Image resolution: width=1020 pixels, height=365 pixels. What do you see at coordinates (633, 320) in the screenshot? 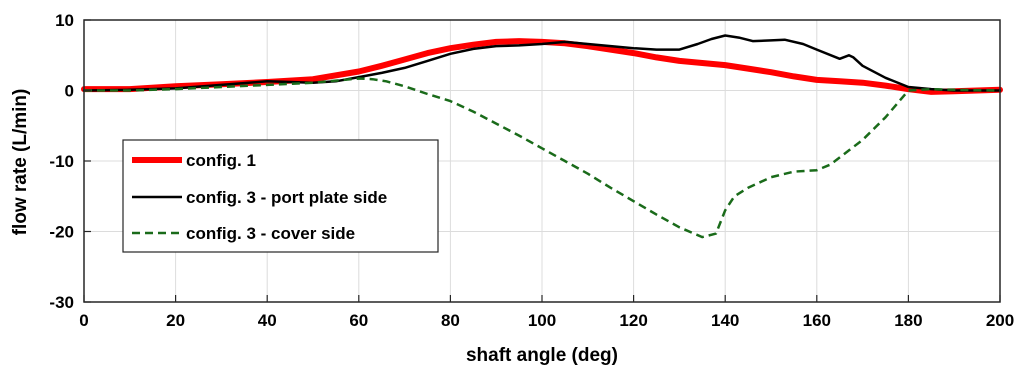
I see `x-tick-label: 120` at bounding box center [633, 320].